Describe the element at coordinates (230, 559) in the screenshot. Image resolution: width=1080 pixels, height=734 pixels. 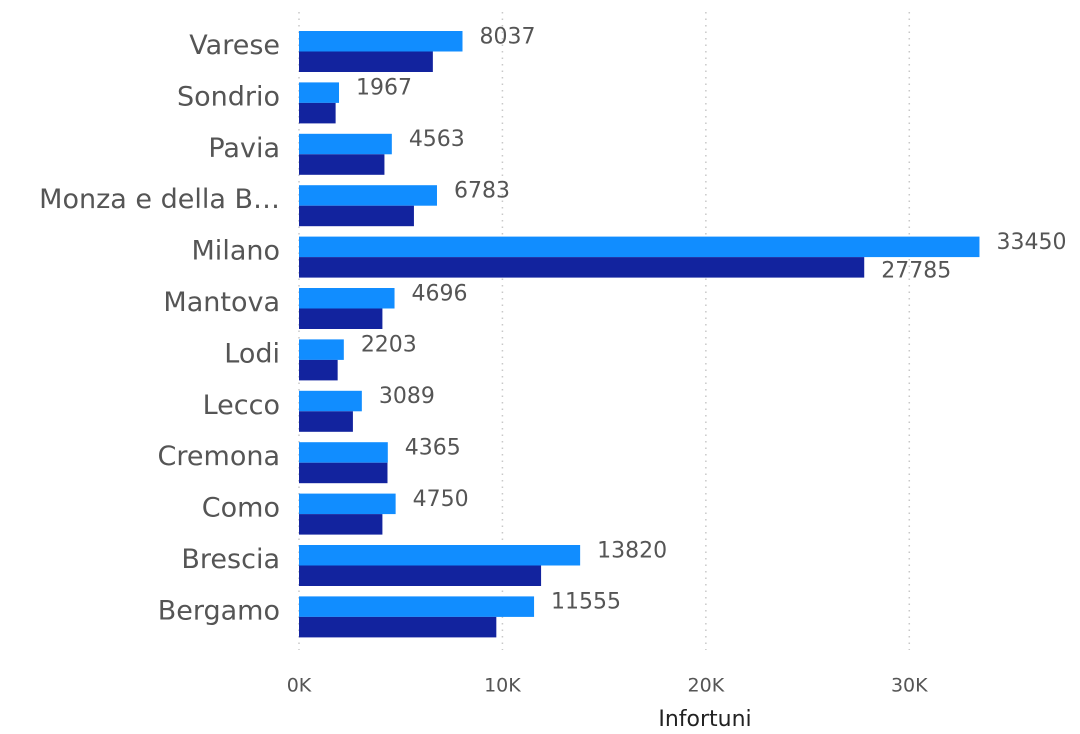
I see `y-tick-label: Brescia` at that location.